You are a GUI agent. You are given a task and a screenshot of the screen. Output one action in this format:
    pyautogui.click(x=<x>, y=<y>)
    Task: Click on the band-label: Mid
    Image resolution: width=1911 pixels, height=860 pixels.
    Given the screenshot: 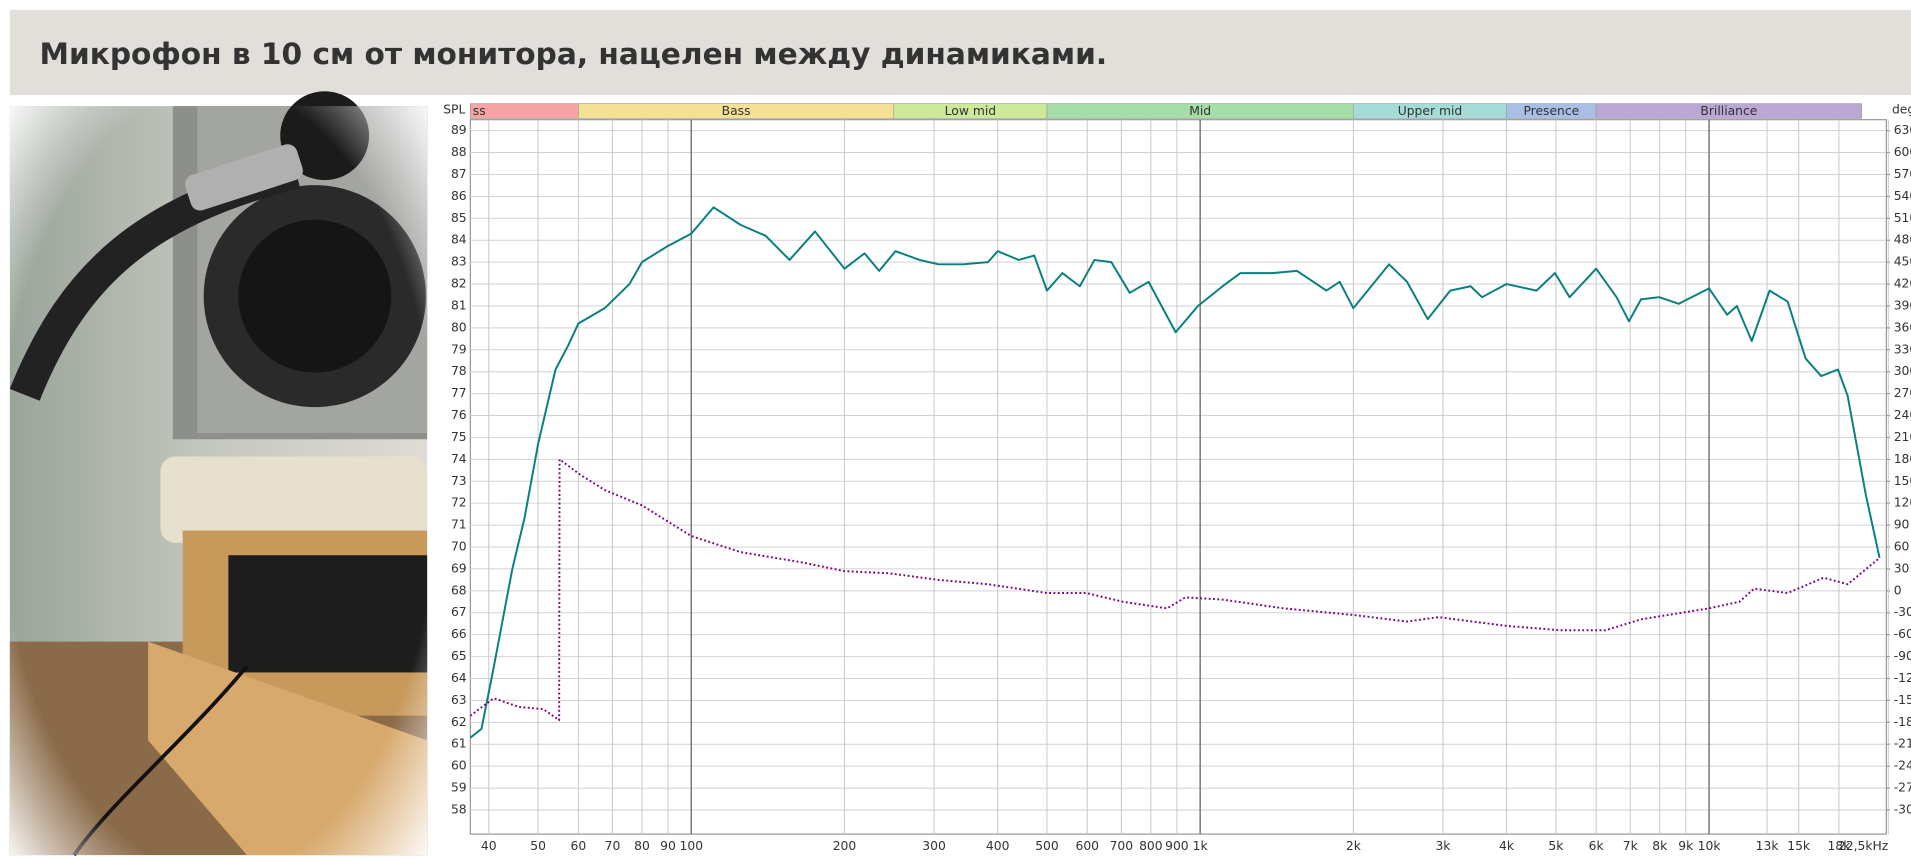 What is the action you would take?
    pyautogui.click(x=1200, y=111)
    